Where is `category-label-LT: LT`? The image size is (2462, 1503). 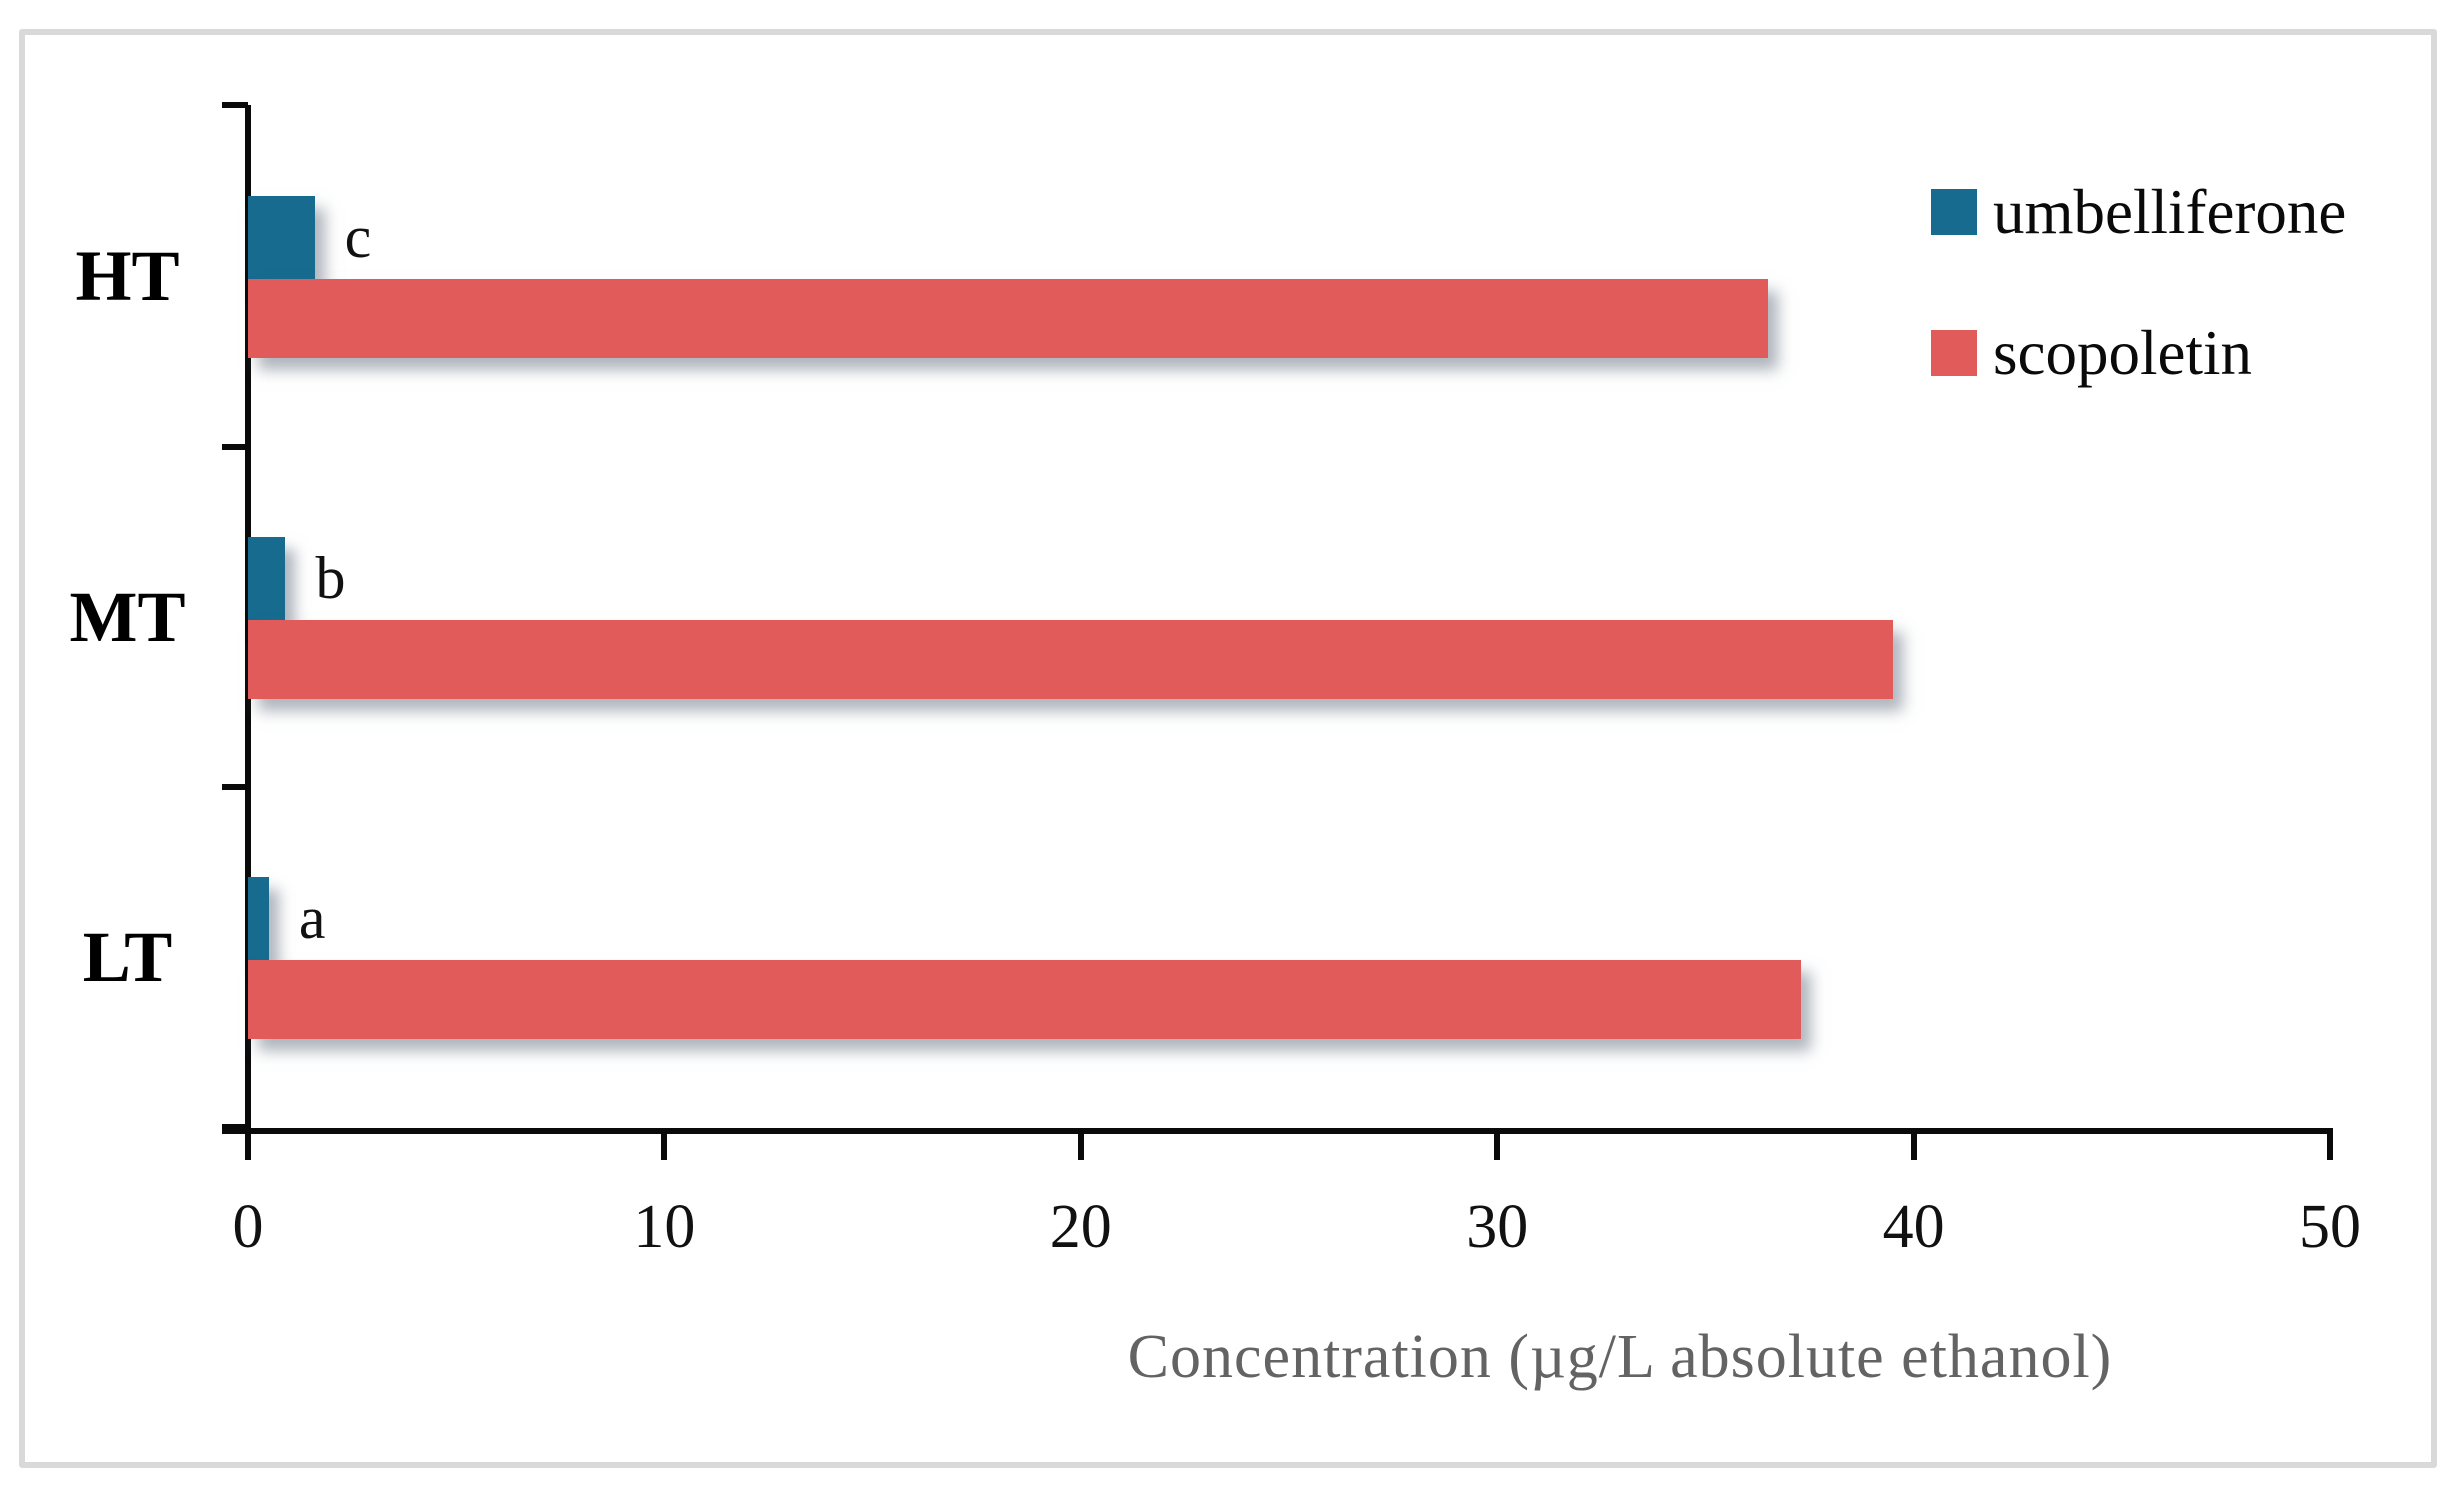
category-label-LT: LT is located at coordinates (127, 957).